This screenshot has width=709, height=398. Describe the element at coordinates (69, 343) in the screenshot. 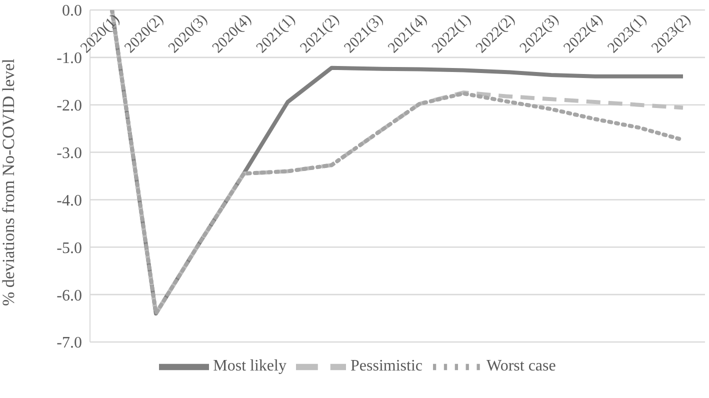

I see `y-tick-label: -7.0` at that location.